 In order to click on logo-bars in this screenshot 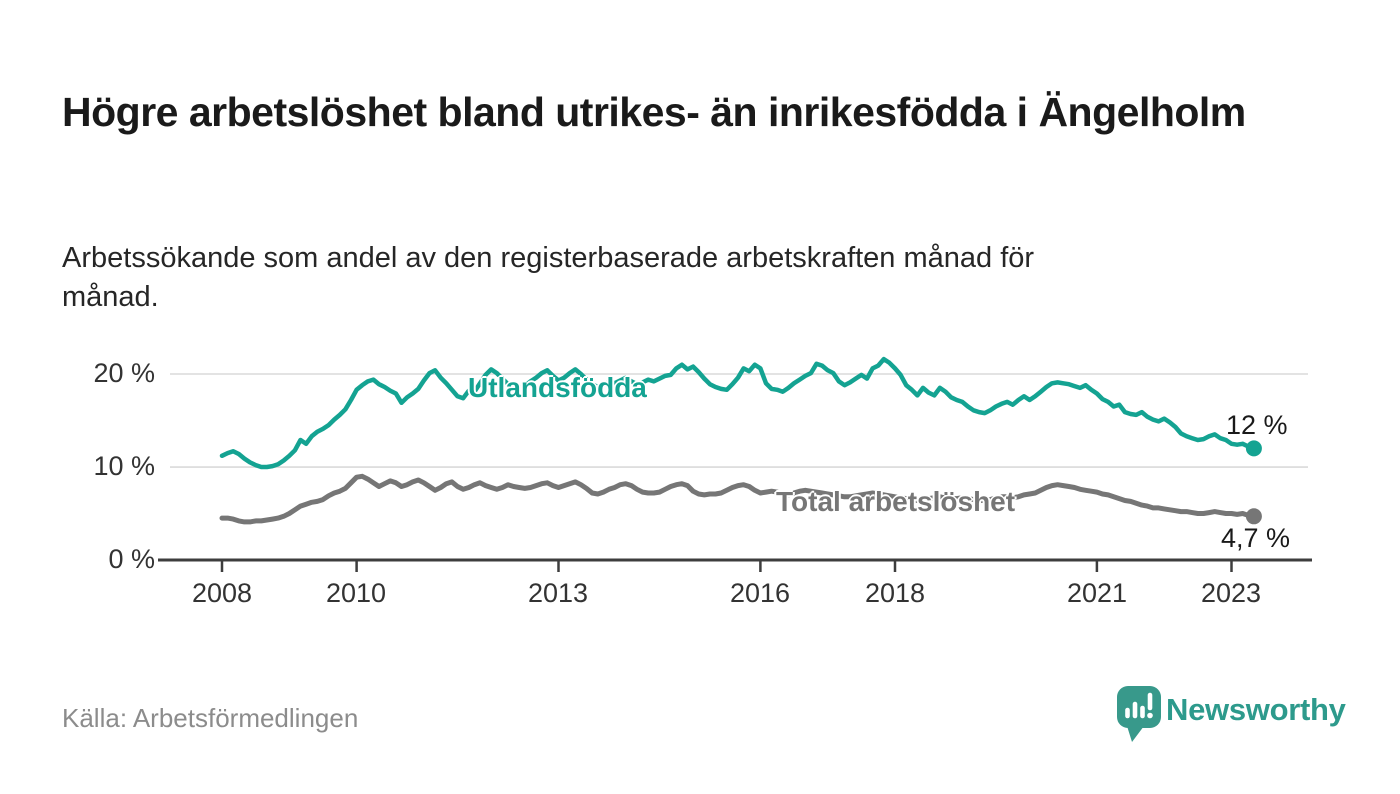, I will do `click(1139, 705)`.